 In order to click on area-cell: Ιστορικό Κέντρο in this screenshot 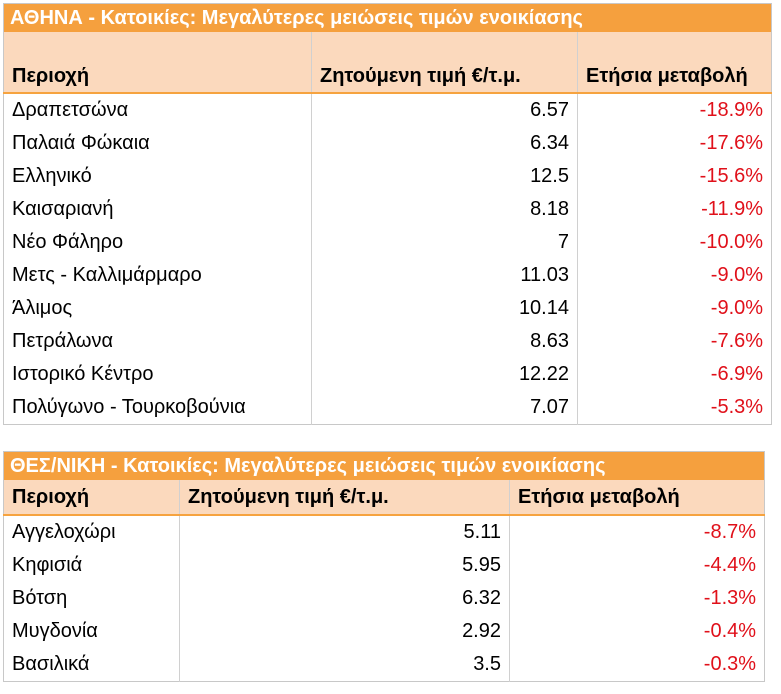, I will do `click(83, 374)`.